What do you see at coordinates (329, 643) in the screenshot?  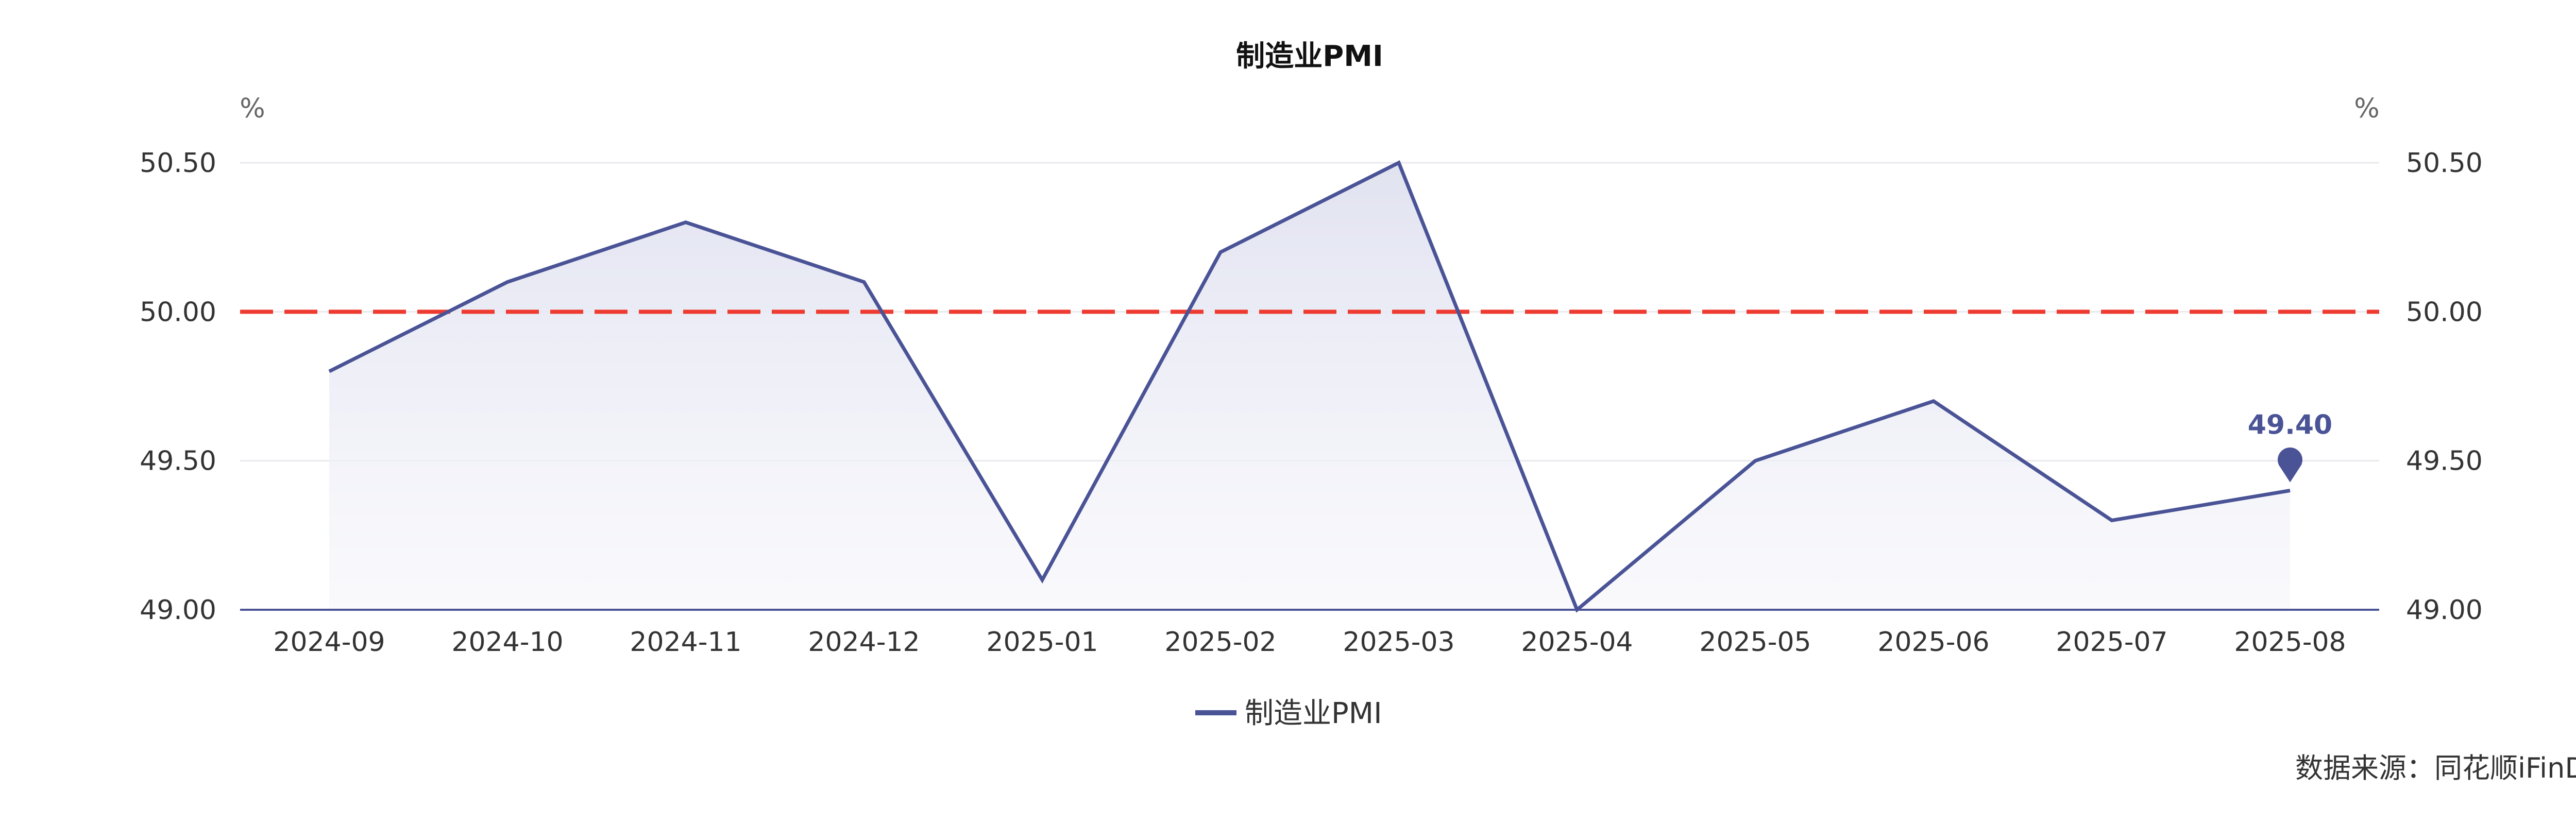 I see `x-tick-label: 2024-09` at bounding box center [329, 643].